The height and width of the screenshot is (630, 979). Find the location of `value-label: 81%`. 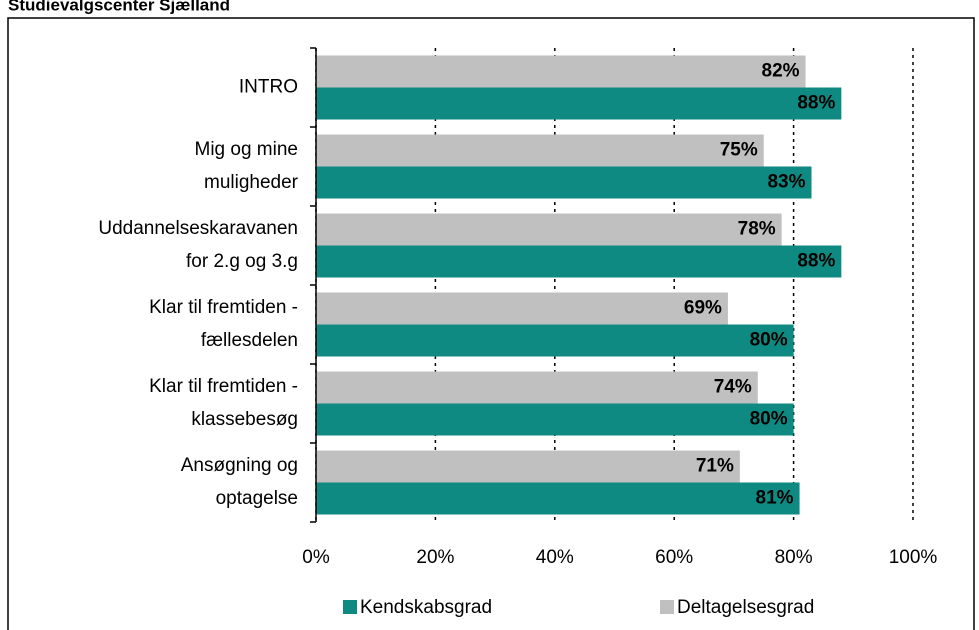

value-label: 81% is located at coordinates (775, 498).